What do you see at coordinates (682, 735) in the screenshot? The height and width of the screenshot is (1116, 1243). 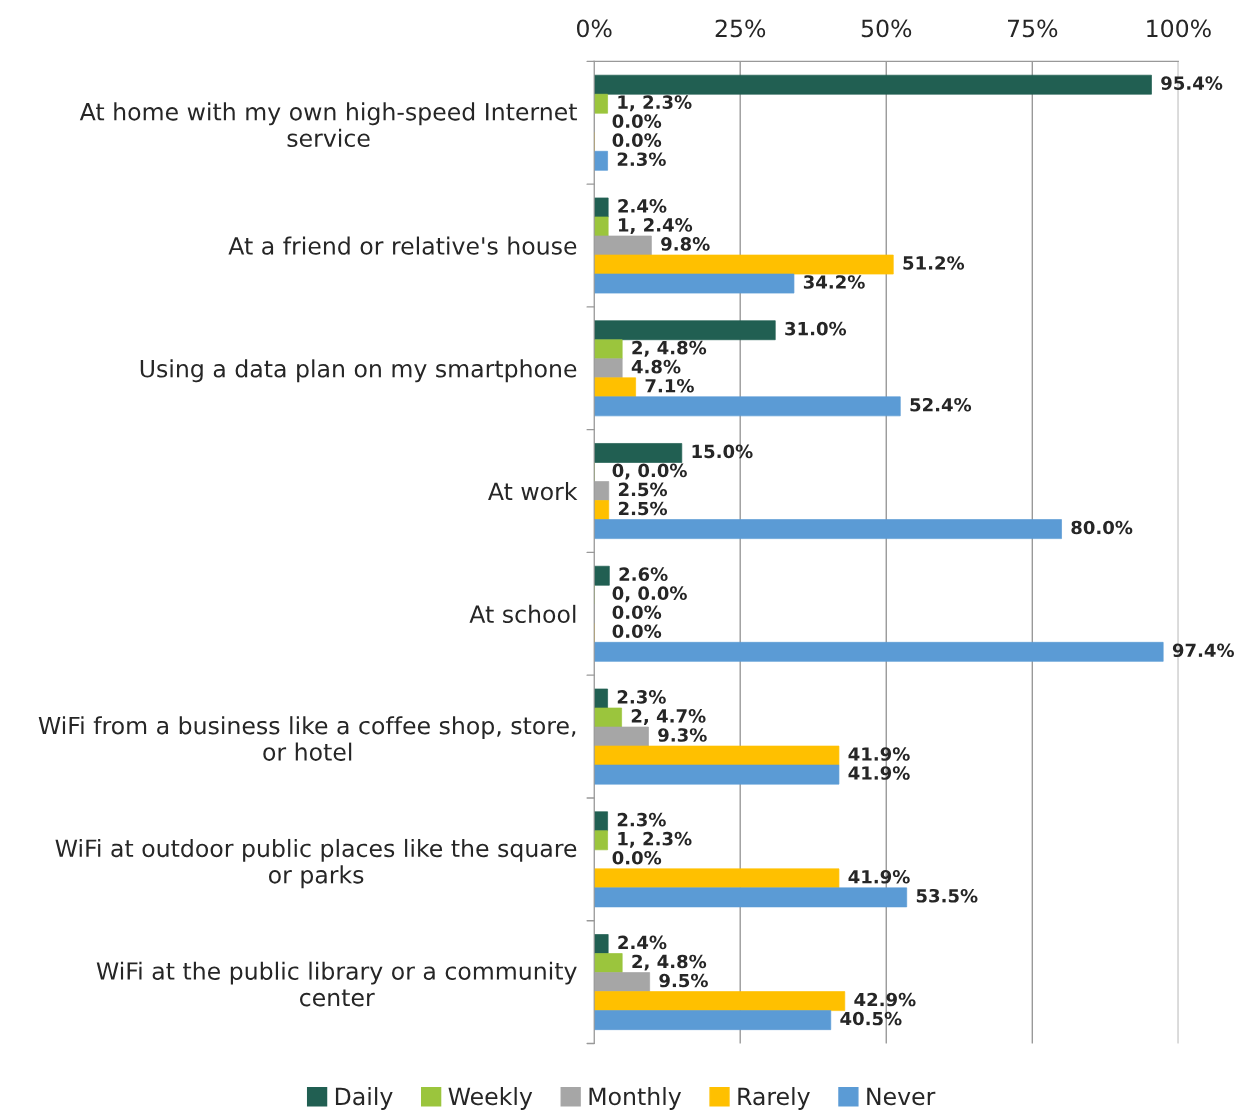 I see `data-label: 9.3%` at bounding box center [682, 735].